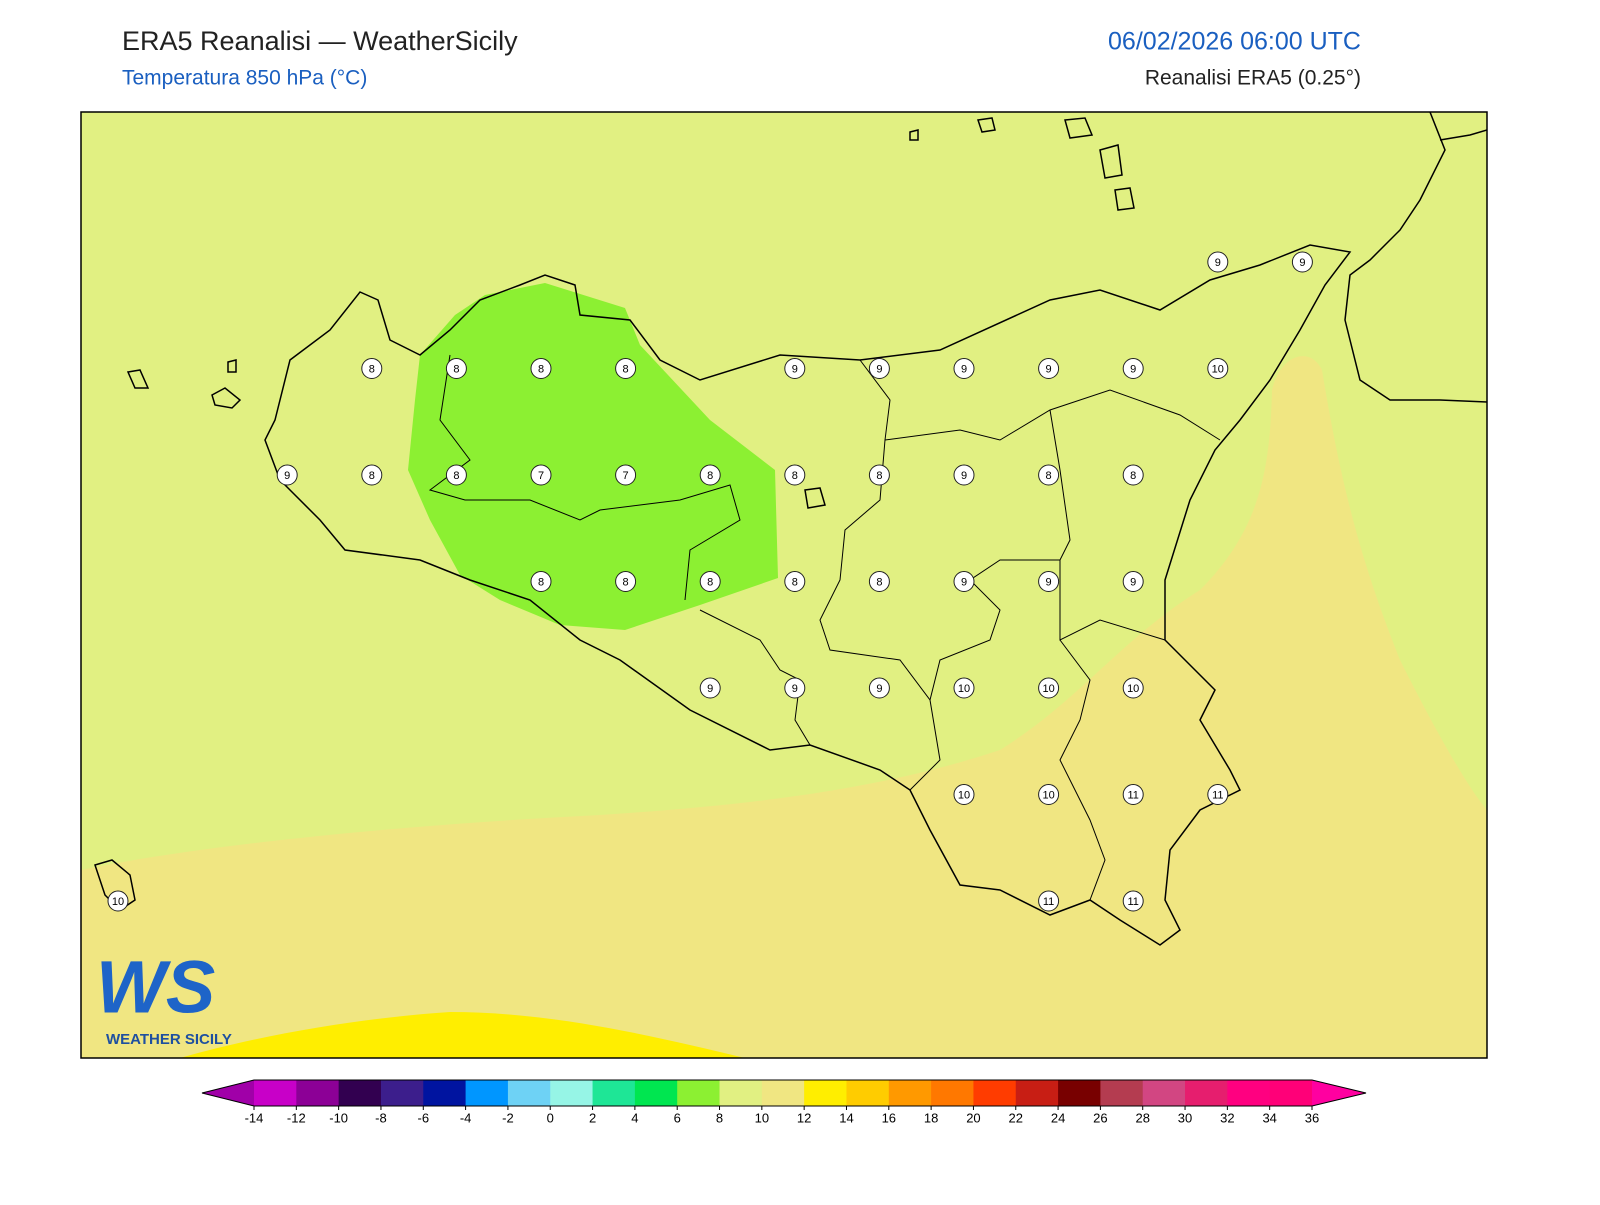 This screenshot has height=1205, width=1600. Describe the element at coordinates (423, 1117) in the screenshot. I see `colorbar-tick-label: -6` at that location.